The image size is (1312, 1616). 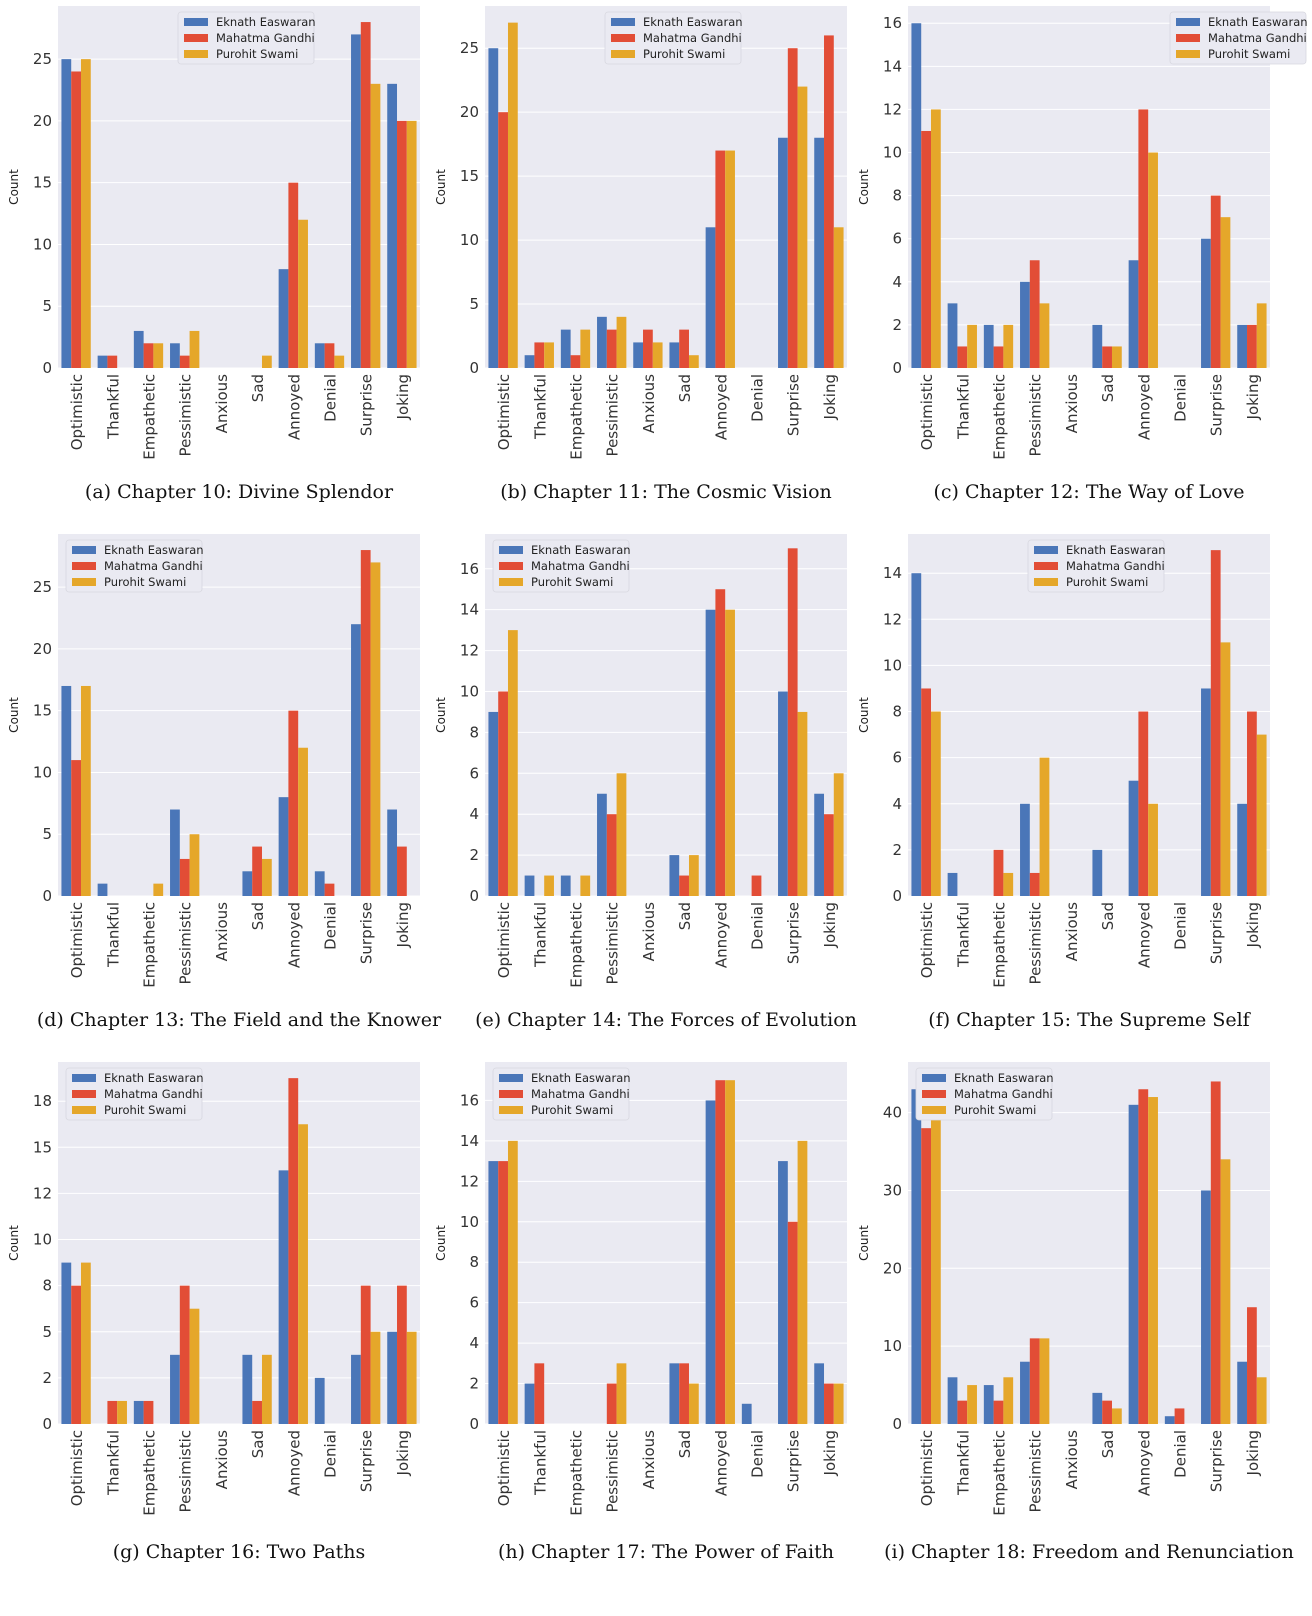 What do you see at coordinates (42, 711) in the screenshot?
I see `y-tick-label: 15` at bounding box center [42, 711].